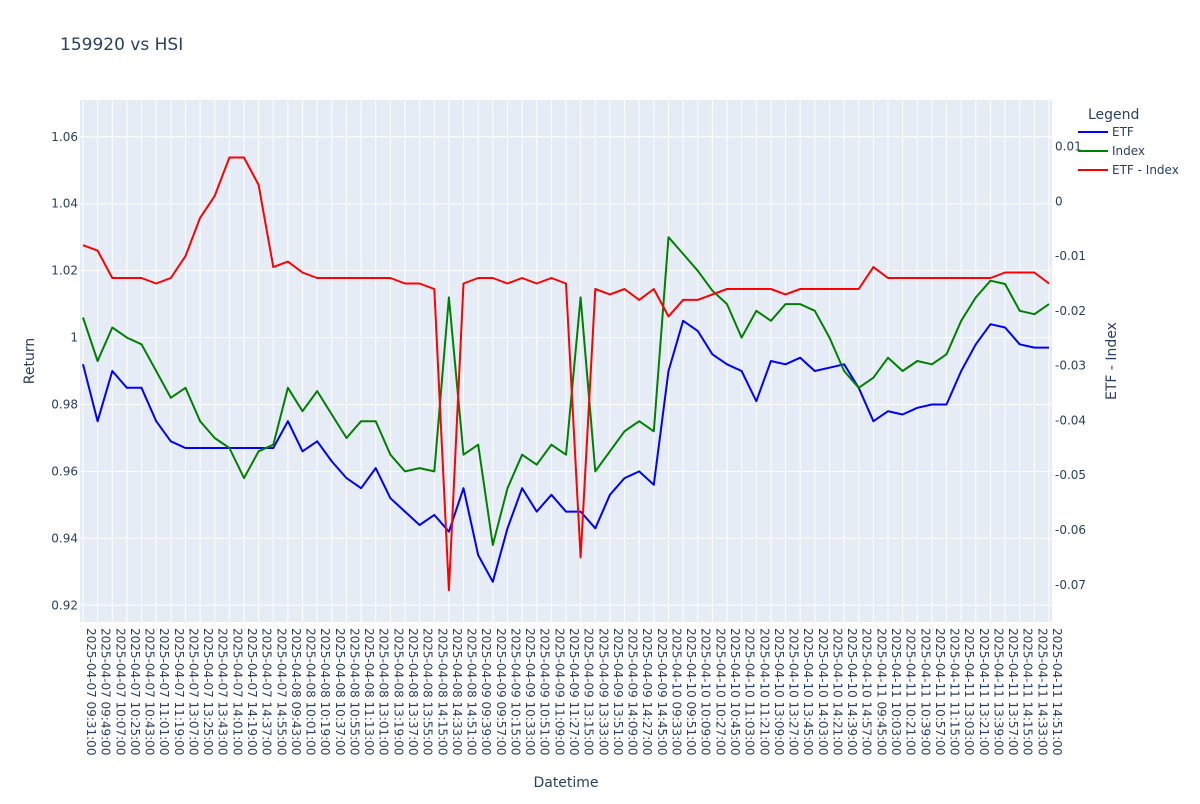 The height and width of the screenshot is (804, 1200). I want to click on y2-axis-ticks: -0.07 -0.06 -0.05 -0.04 -0.03 -0.02 -0.01 0 0.01, so click(1070, 366).